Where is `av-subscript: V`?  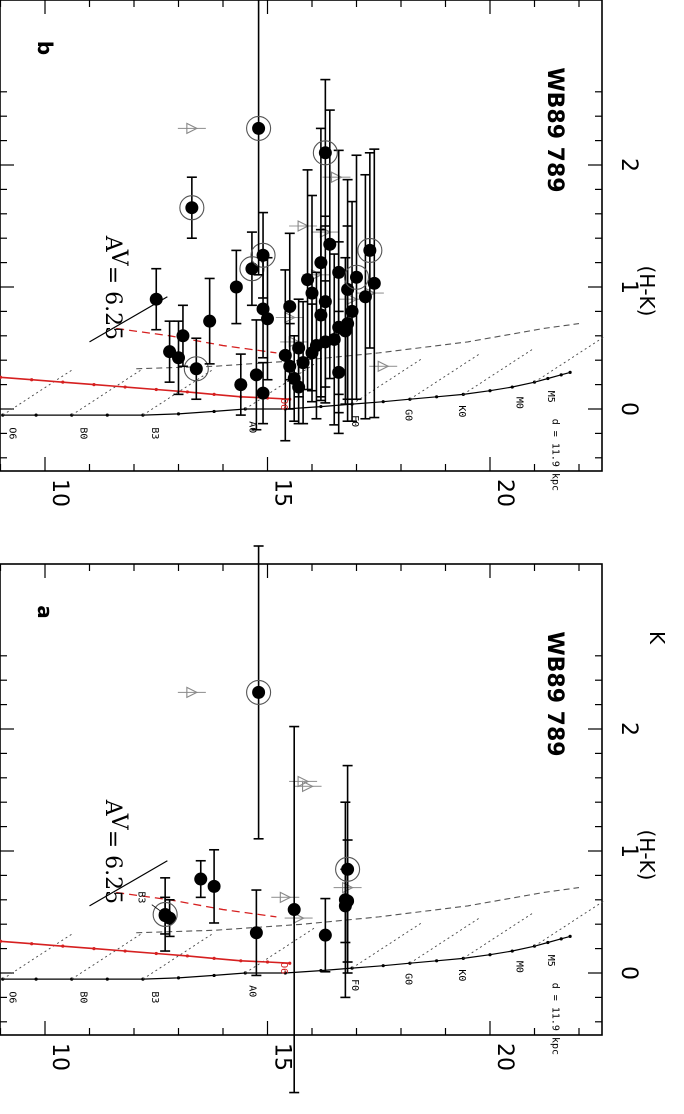 av-subscript: V is located at coordinates (118, 258).